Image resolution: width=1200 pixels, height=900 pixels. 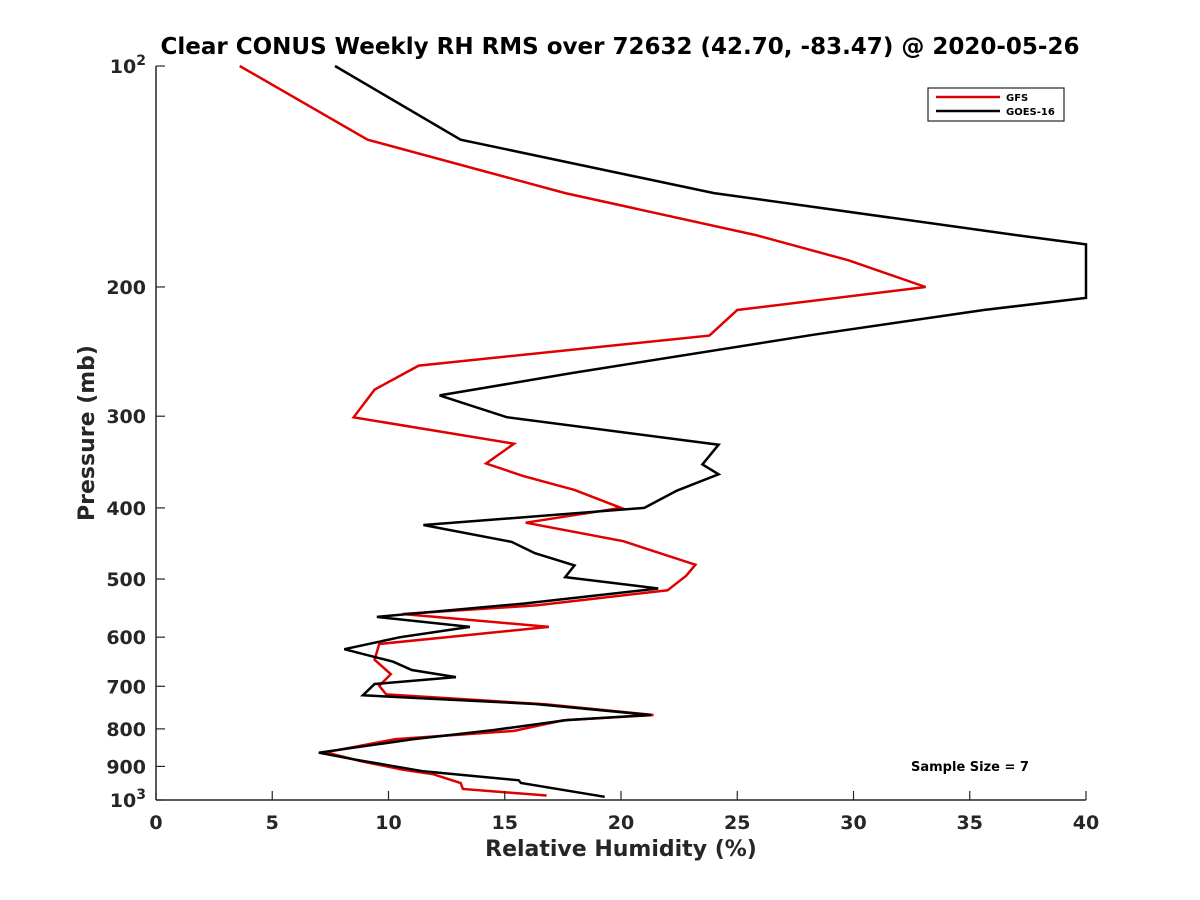 What do you see at coordinates (970, 767) in the screenshot?
I see `sample-size-annotation: Sample Size = 7` at bounding box center [970, 767].